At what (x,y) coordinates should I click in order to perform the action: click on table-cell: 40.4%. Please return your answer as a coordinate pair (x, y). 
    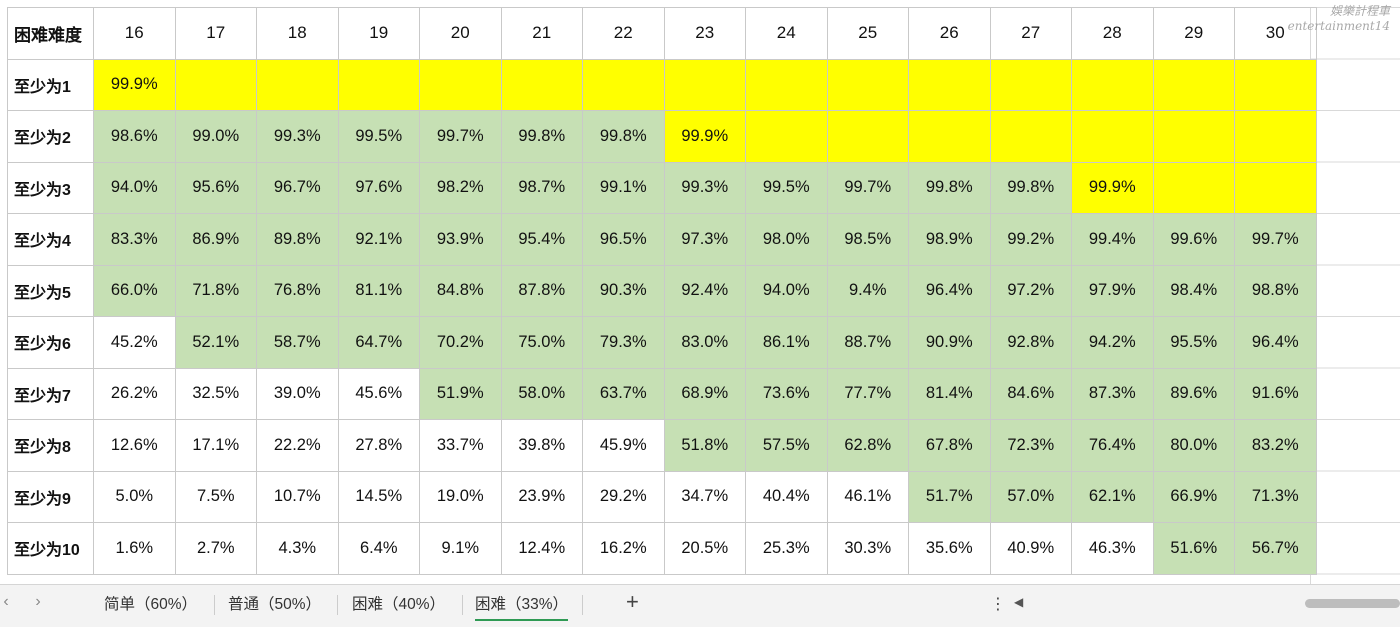
    Looking at the image, I should click on (786, 496).